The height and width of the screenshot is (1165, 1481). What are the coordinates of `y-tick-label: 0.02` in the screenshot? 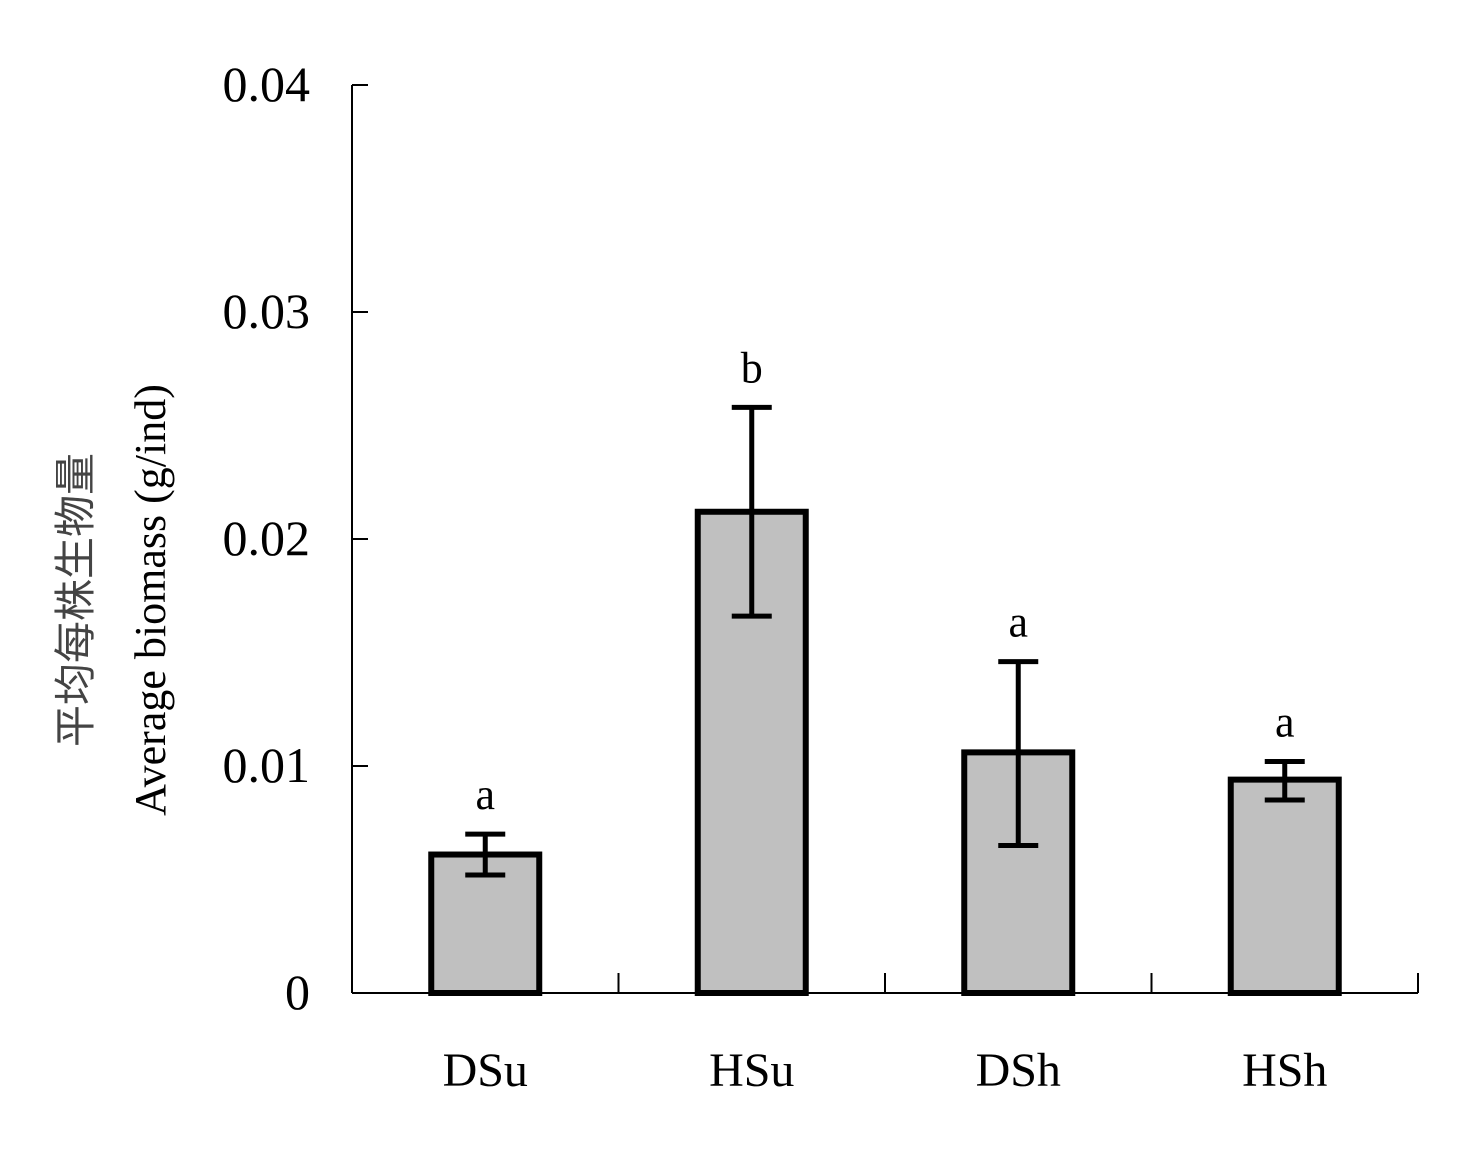 It's located at (267, 538).